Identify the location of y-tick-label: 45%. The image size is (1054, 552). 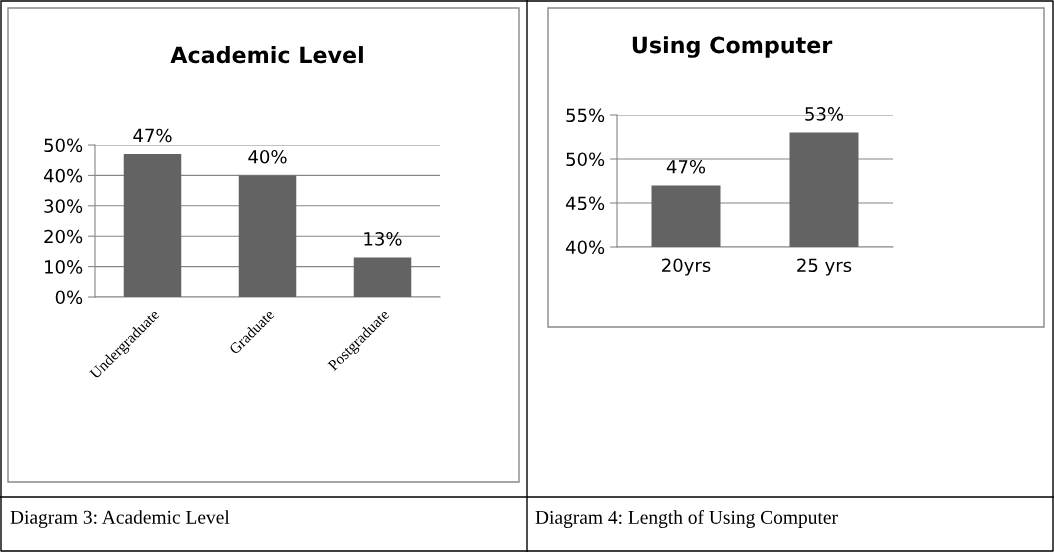
(585, 203).